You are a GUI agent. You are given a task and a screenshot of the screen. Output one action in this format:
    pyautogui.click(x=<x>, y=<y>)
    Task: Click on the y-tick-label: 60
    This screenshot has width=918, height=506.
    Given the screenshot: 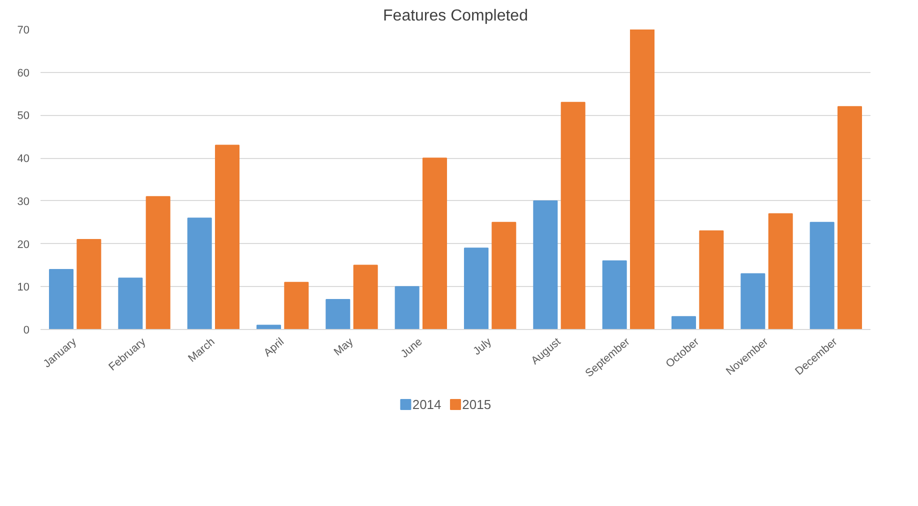 What is the action you would take?
    pyautogui.click(x=23, y=73)
    